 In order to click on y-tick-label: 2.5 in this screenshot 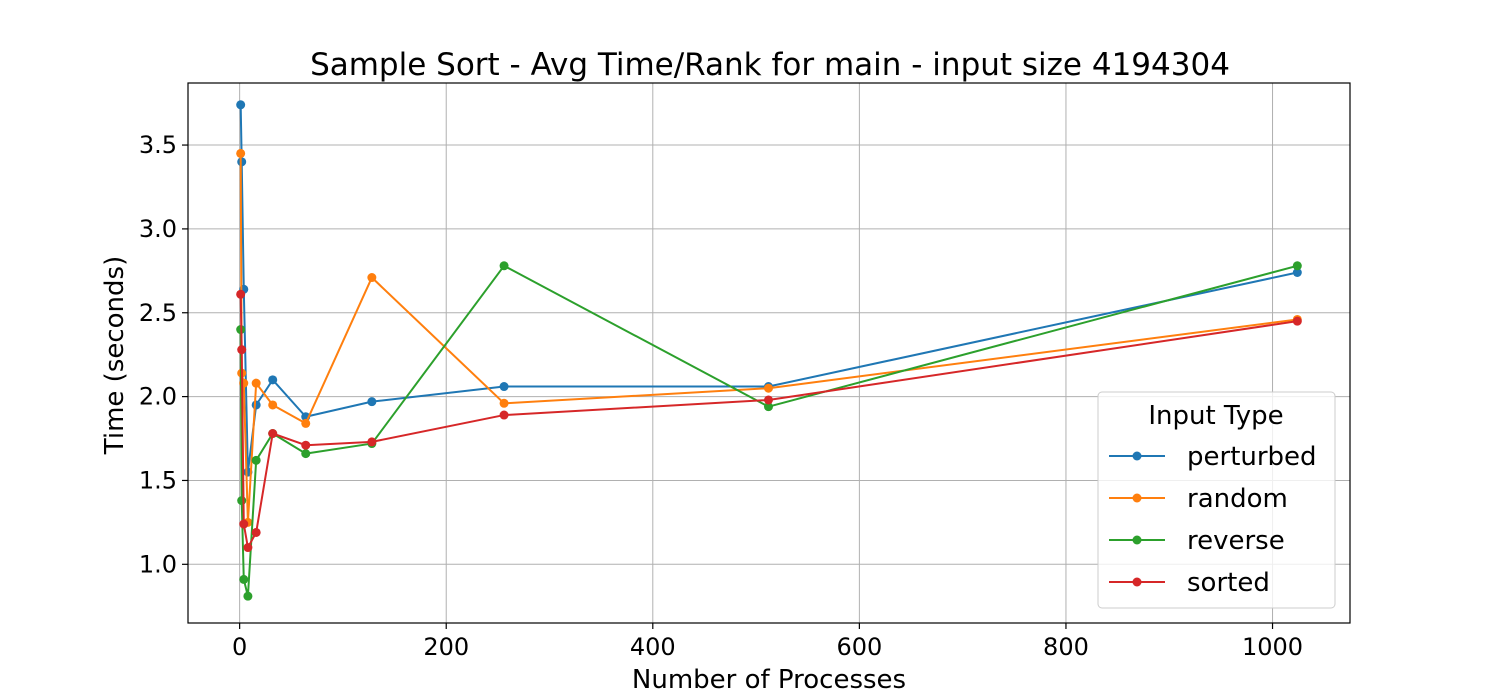, I will do `click(158, 313)`.